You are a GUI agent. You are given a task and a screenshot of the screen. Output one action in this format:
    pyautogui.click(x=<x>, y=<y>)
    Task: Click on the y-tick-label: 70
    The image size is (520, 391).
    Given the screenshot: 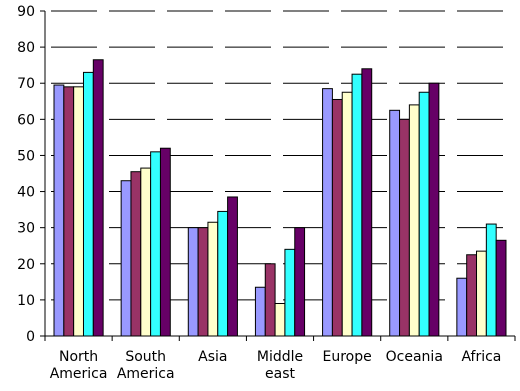 What is the action you would take?
    pyautogui.click(x=26, y=84)
    